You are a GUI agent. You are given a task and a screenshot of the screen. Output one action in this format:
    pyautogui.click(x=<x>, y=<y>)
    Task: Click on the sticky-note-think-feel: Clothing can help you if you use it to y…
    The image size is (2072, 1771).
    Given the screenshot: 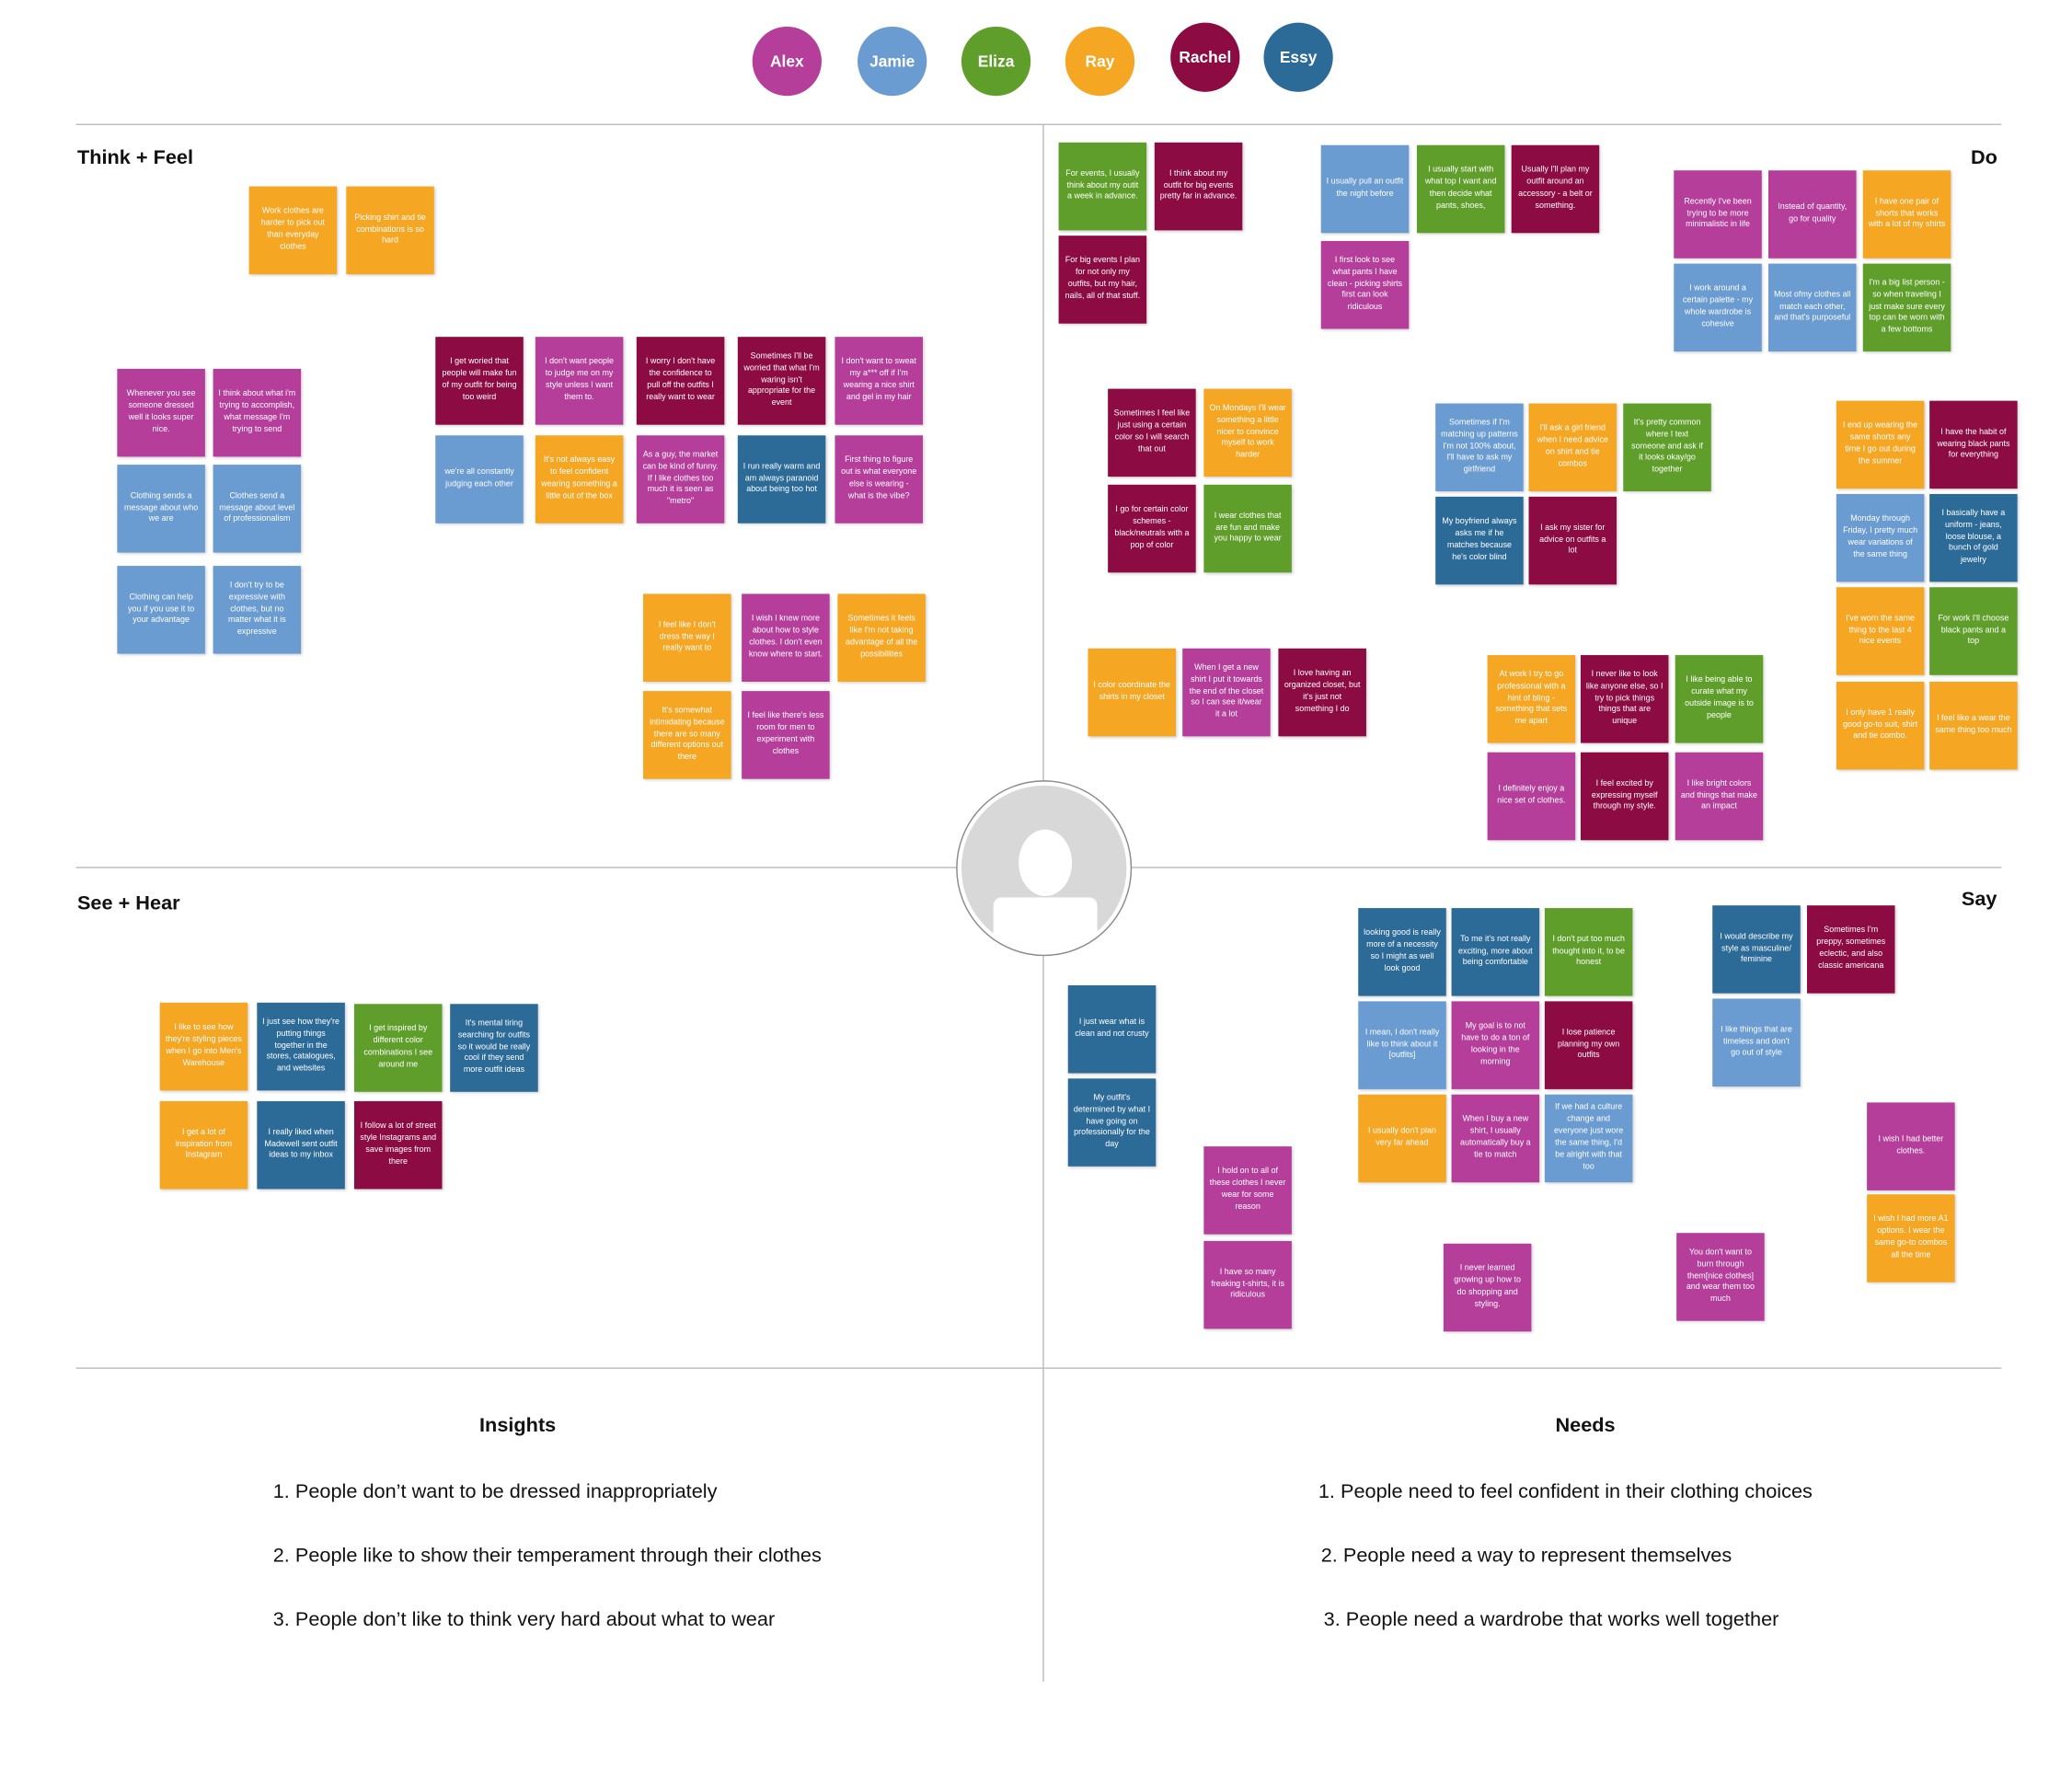 What is the action you would take?
    pyautogui.click(x=161, y=610)
    